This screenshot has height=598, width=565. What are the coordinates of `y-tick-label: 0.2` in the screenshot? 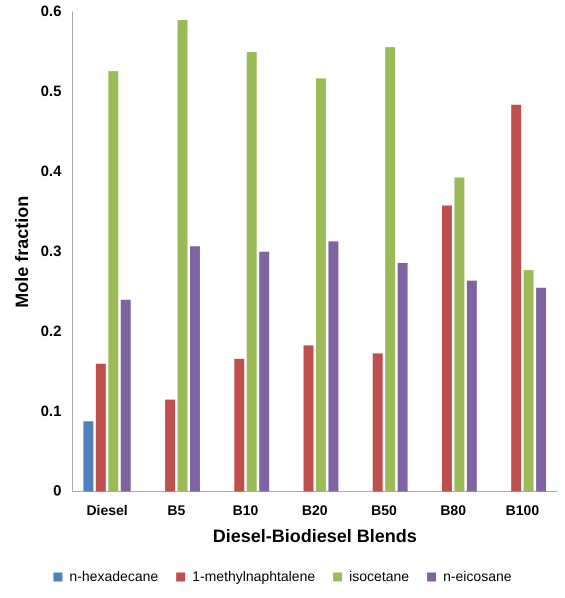 It's located at (51, 331).